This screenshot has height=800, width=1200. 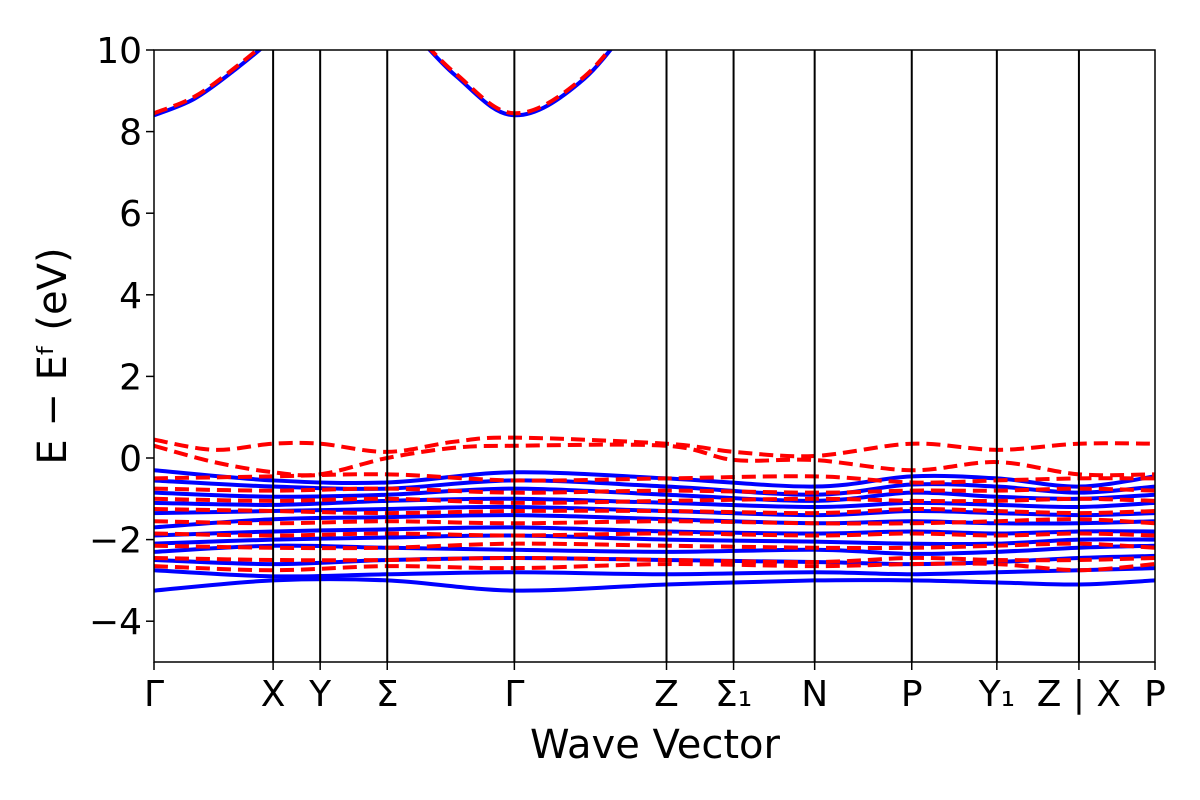 What do you see at coordinates (273, 694) in the screenshot?
I see `x-tick-label: X` at bounding box center [273, 694].